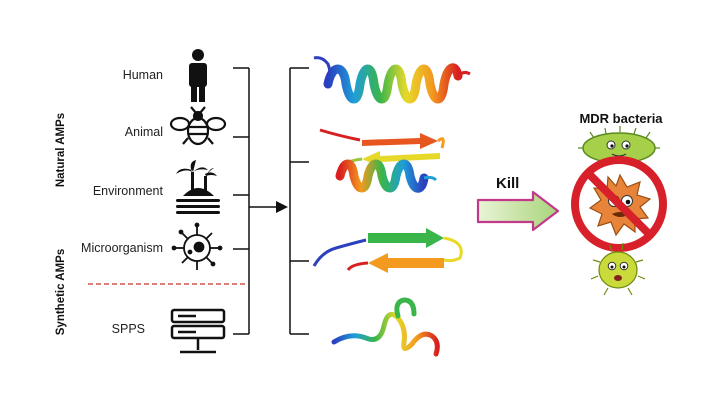  Describe the element at coordinates (618, 269) in the screenshot. I see `yellow-bacterium` at that location.